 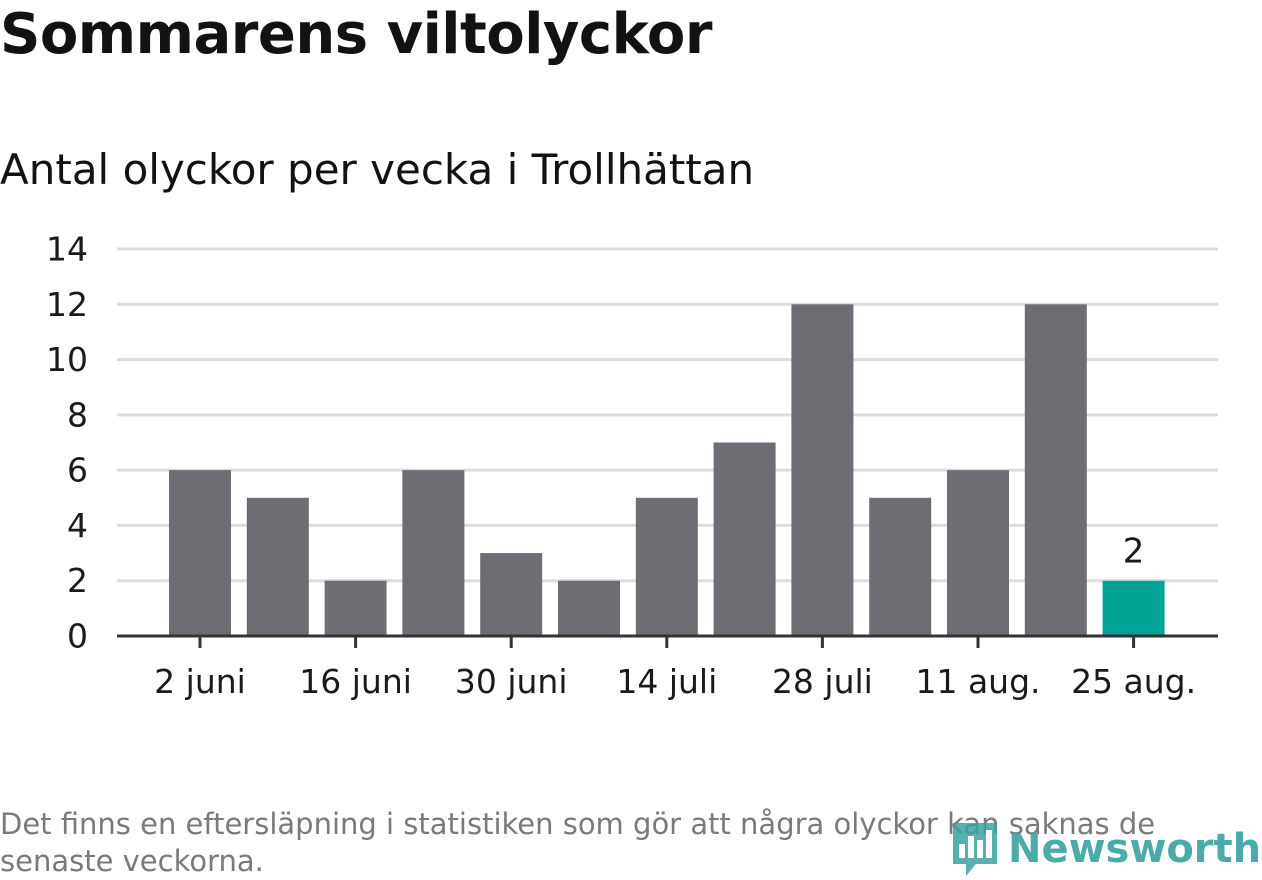 What do you see at coordinates (77, 414) in the screenshot?
I see `y-tick-label: 8` at bounding box center [77, 414].